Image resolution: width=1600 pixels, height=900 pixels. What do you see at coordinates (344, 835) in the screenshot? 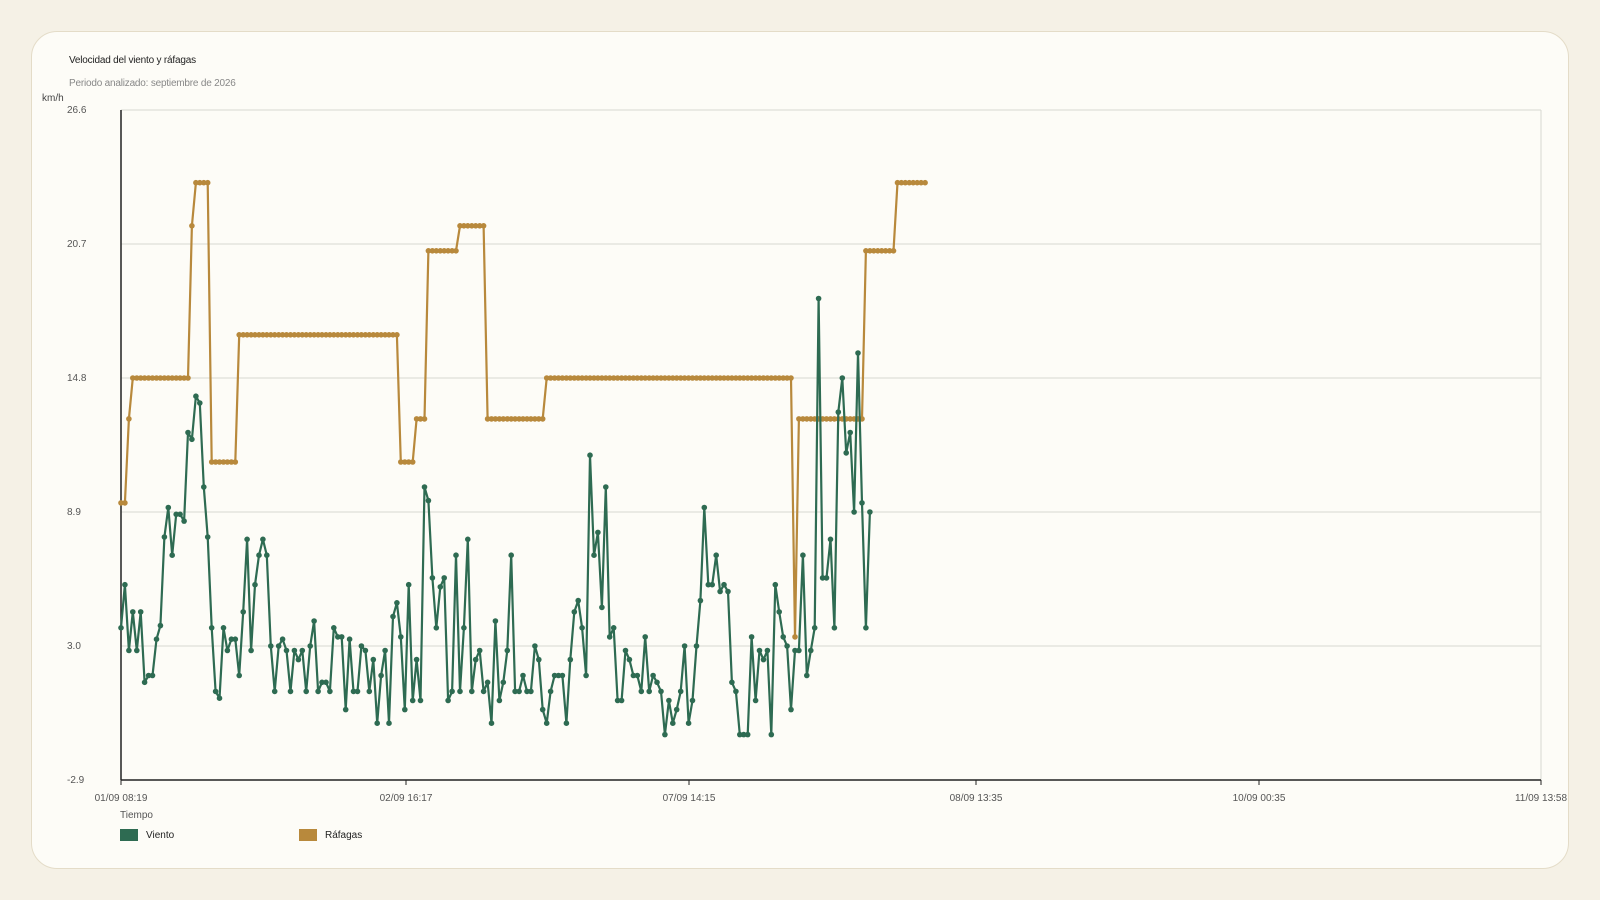
I see `legend-label-rafagas: Ráfagas` at bounding box center [344, 835].